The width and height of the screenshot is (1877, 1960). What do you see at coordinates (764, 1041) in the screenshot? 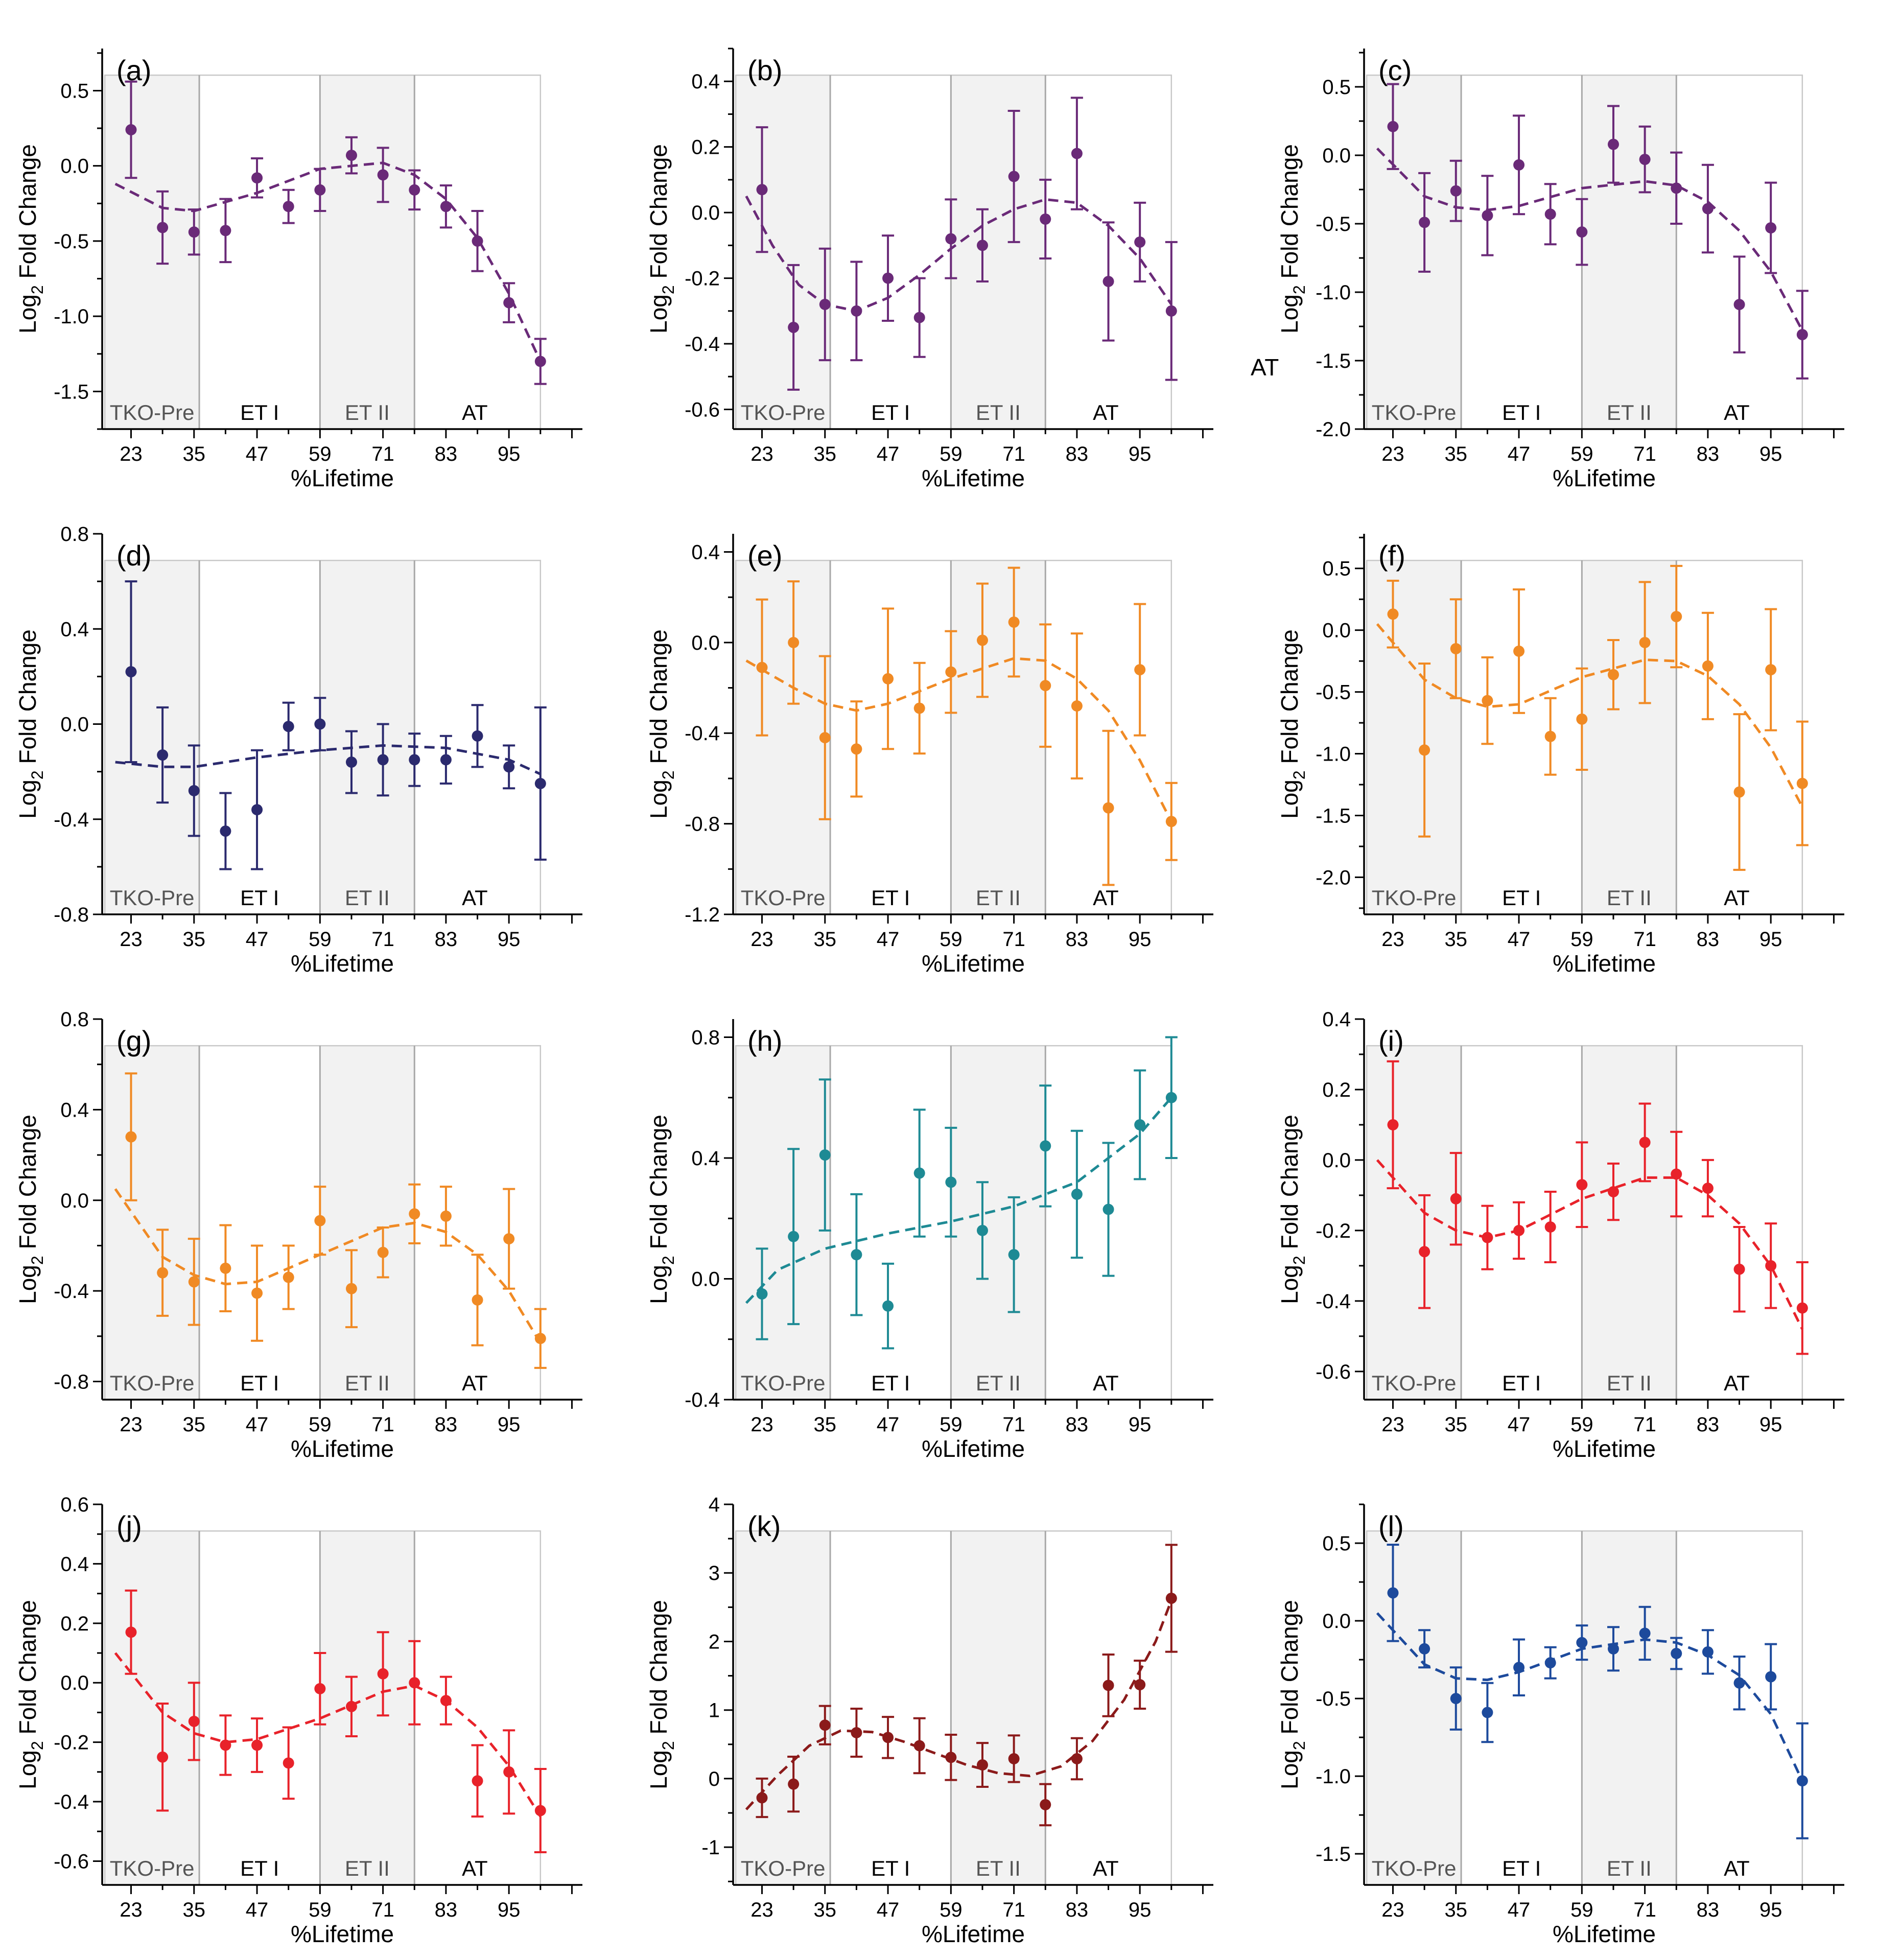
I see `panel-label: (h)` at bounding box center [764, 1041].